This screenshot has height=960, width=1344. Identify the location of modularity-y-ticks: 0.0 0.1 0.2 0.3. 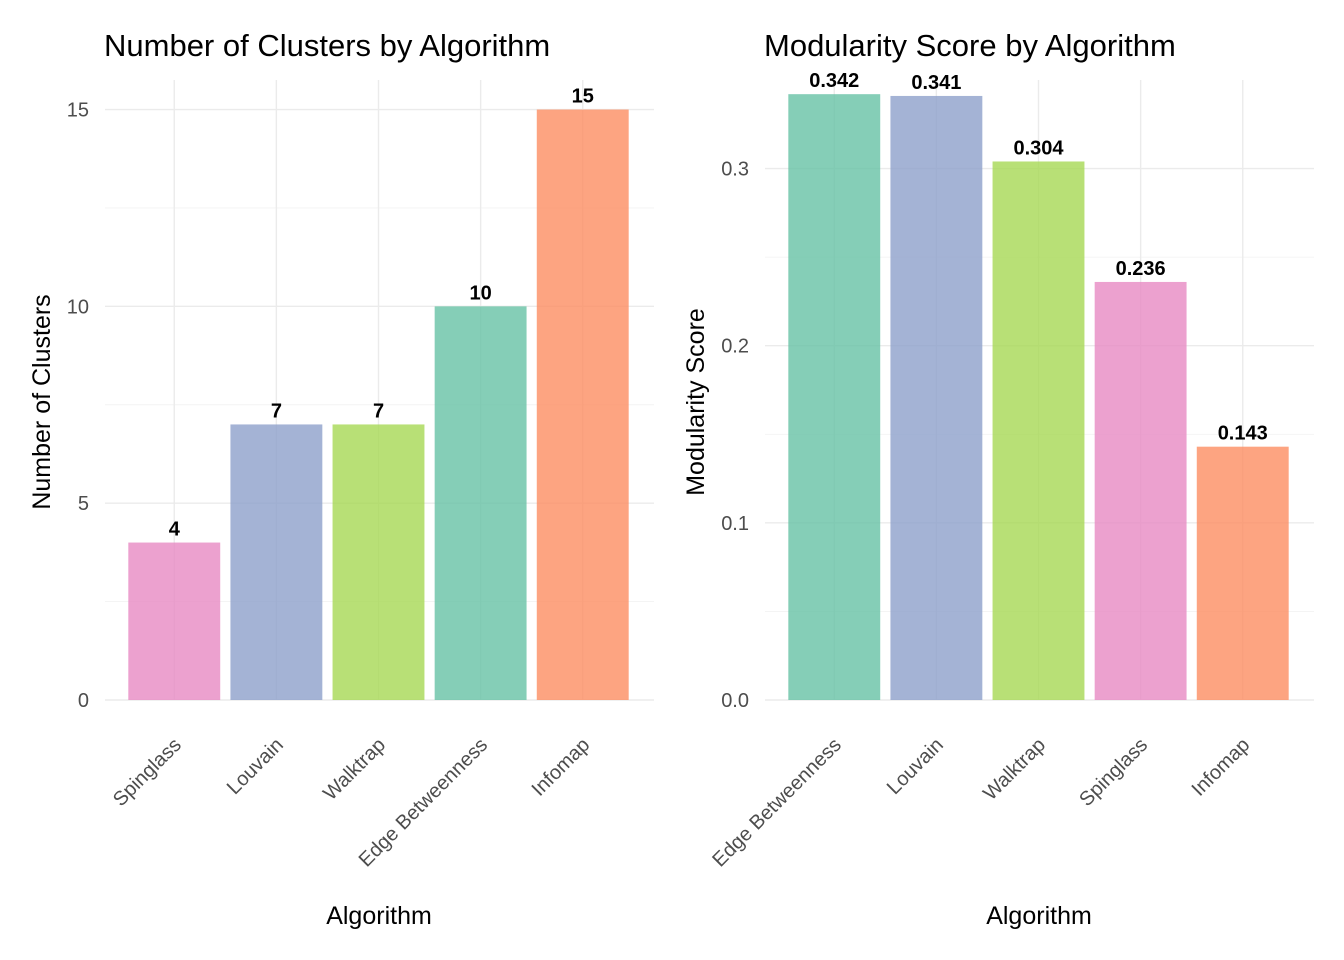
(735, 435).